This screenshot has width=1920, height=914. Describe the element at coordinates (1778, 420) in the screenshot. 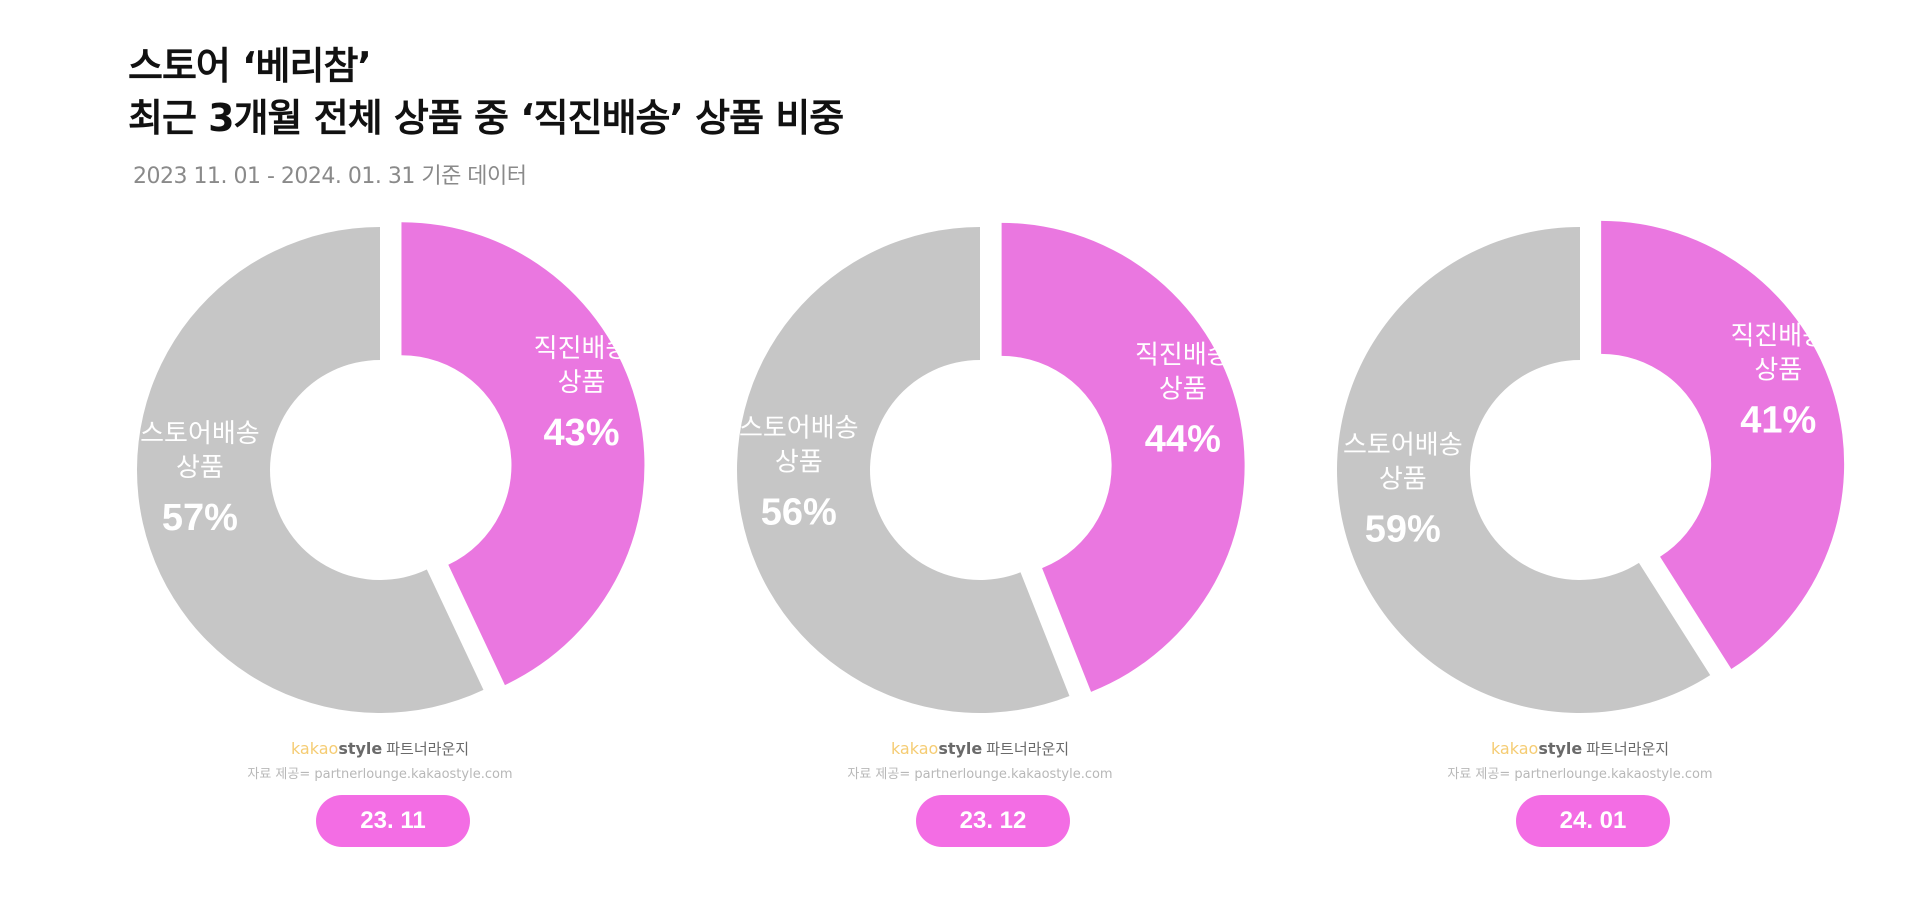

I see `slice-value-label: 41%` at that location.